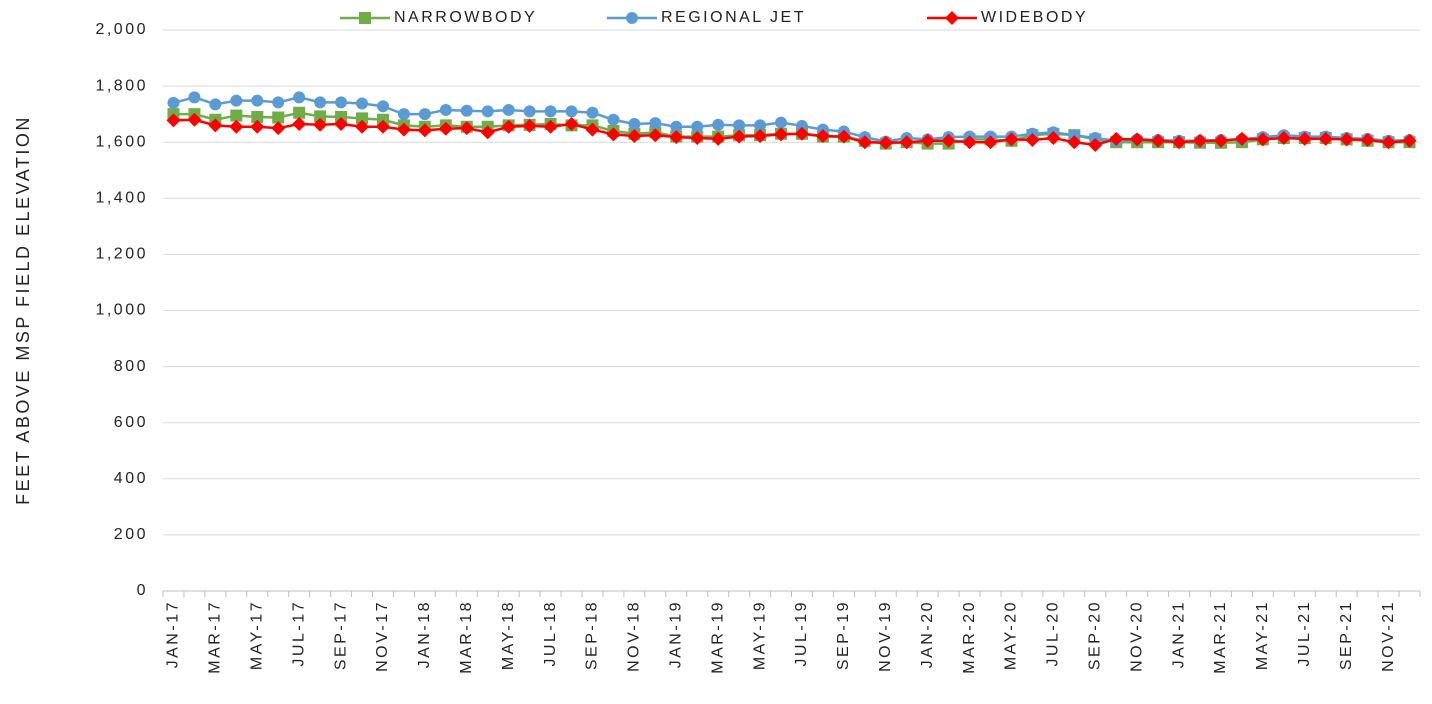 This screenshot has height=704, width=1432. Describe the element at coordinates (466, 637) in the screenshot. I see `x-tick-label: MAR-18` at that location.